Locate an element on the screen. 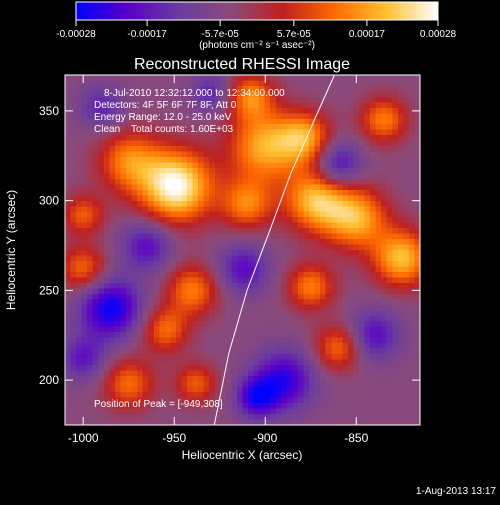  peak-position-label: Position of Peak = [-949,308] is located at coordinates (158, 404).